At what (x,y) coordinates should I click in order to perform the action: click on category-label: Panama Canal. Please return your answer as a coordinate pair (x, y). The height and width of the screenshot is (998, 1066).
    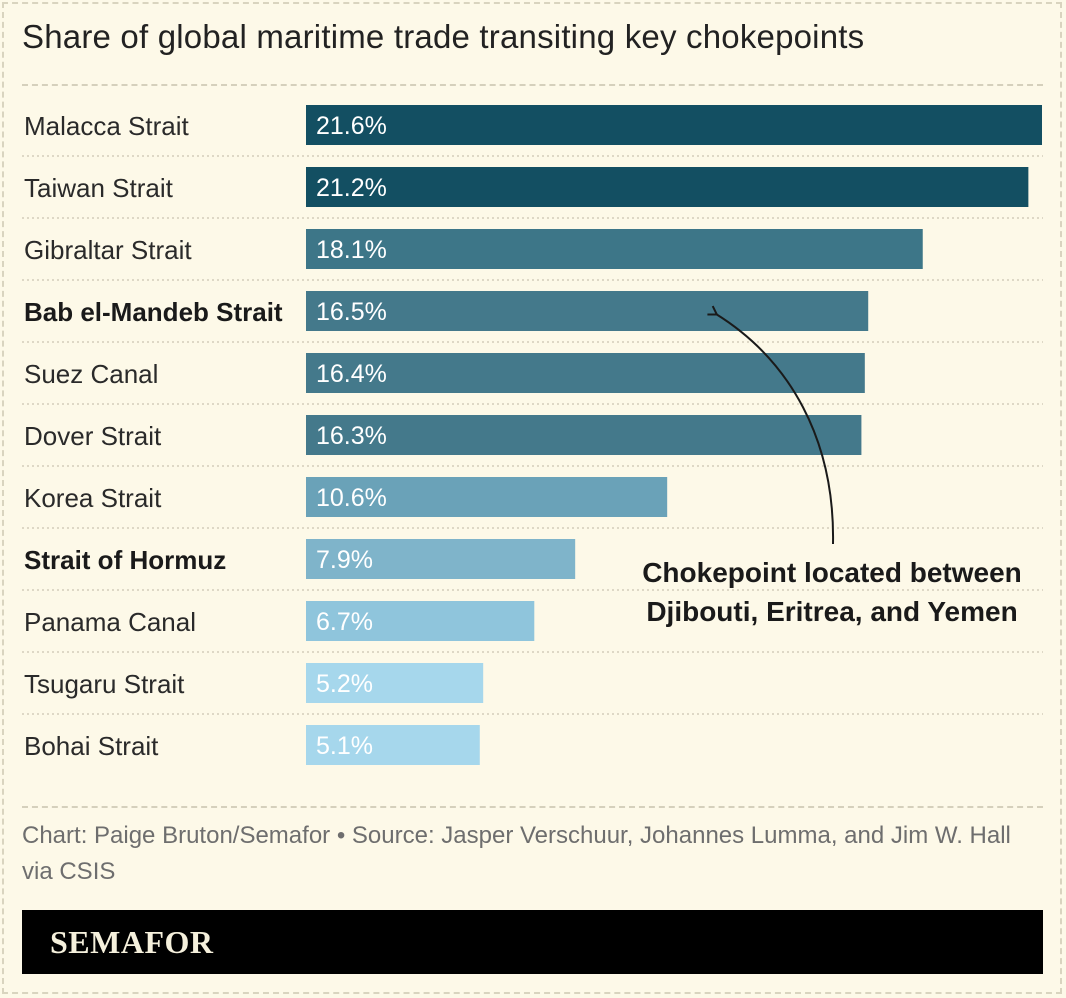
    Looking at the image, I should click on (110, 622).